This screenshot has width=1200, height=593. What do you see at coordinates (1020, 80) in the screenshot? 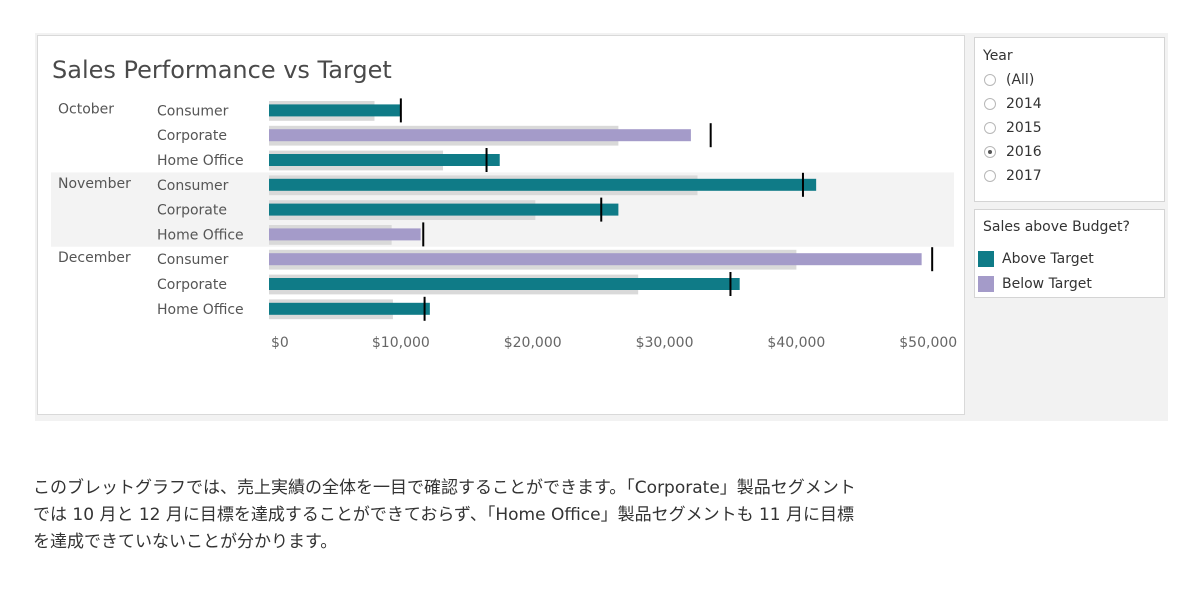
I see `year-option-label: (All)` at bounding box center [1020, 80].